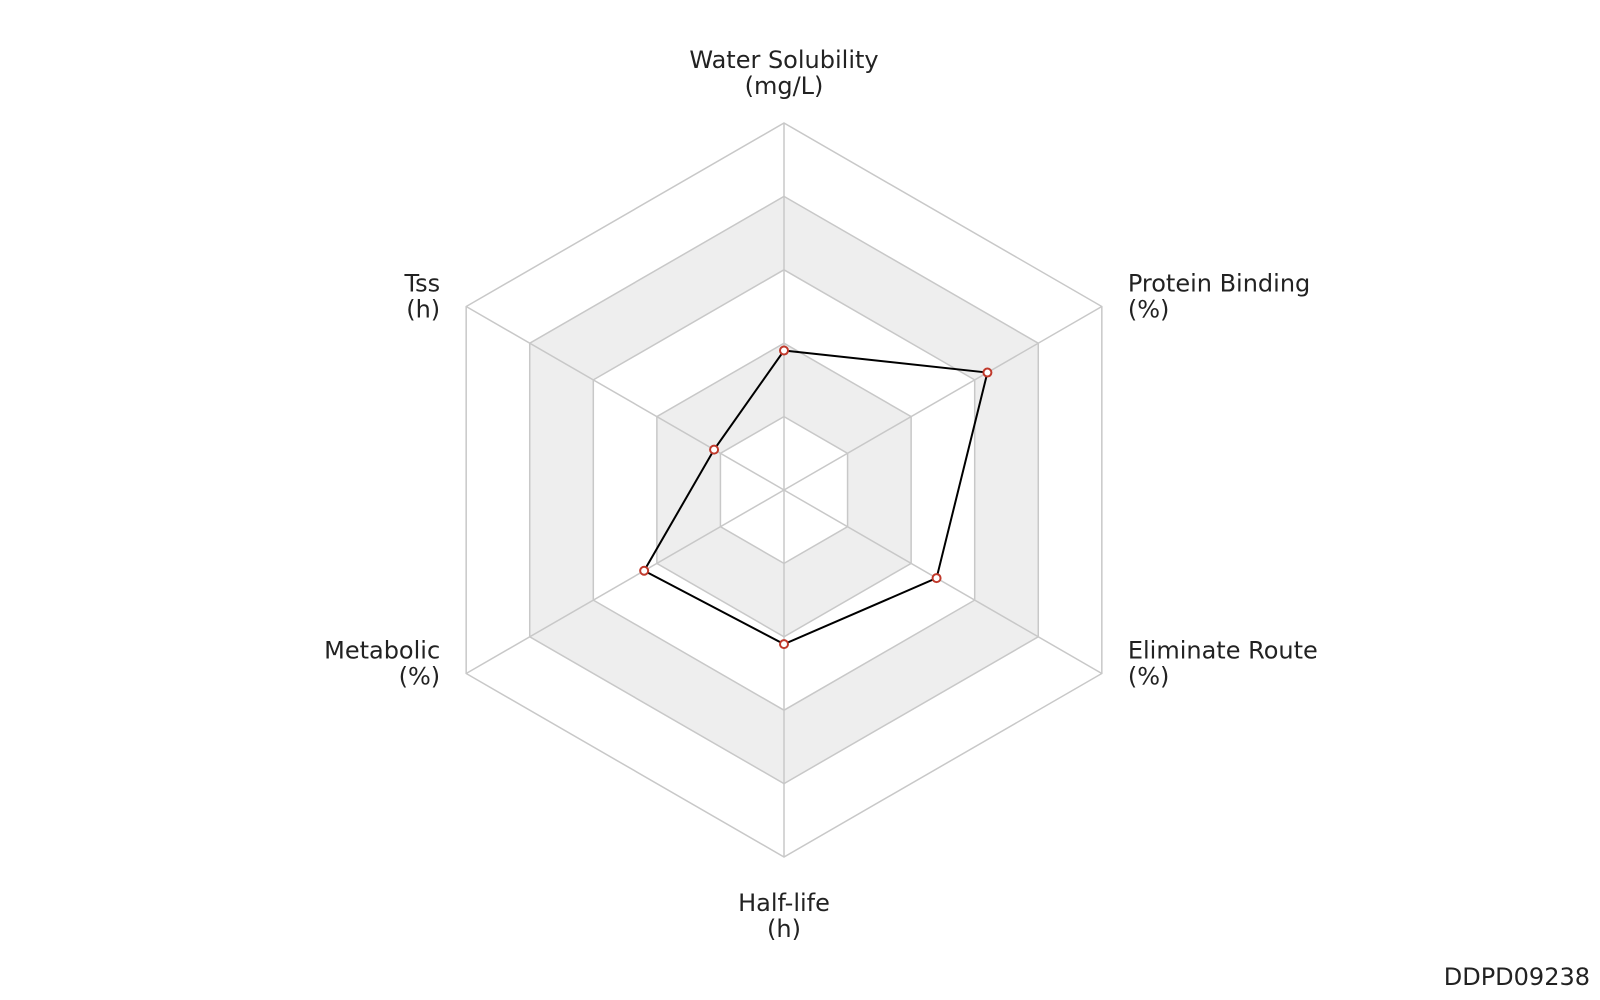  I want to click on axis-label: Eliminate Route, so click(1223, 651).